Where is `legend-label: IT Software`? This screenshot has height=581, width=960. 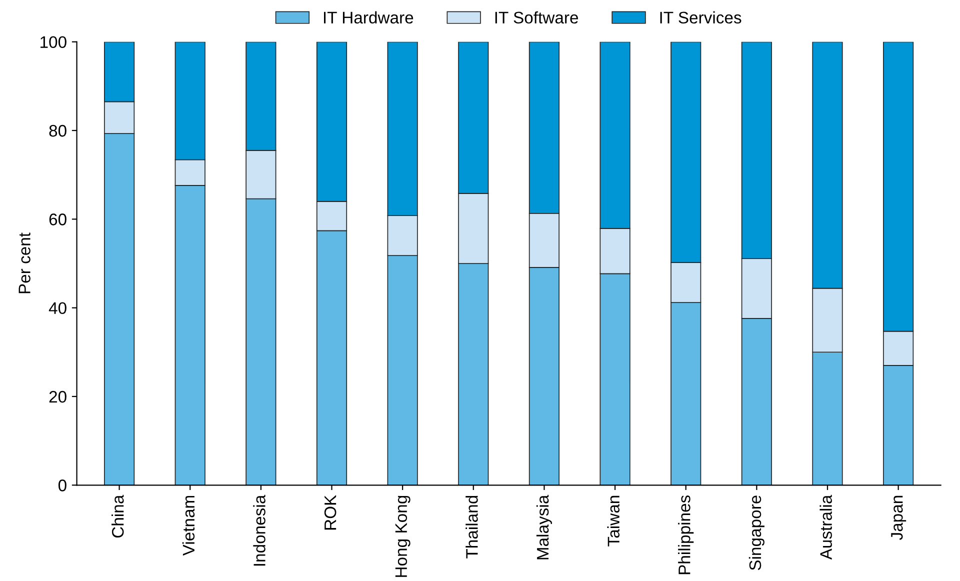 legend-label: IT Software is located at coordinates (536, 17).